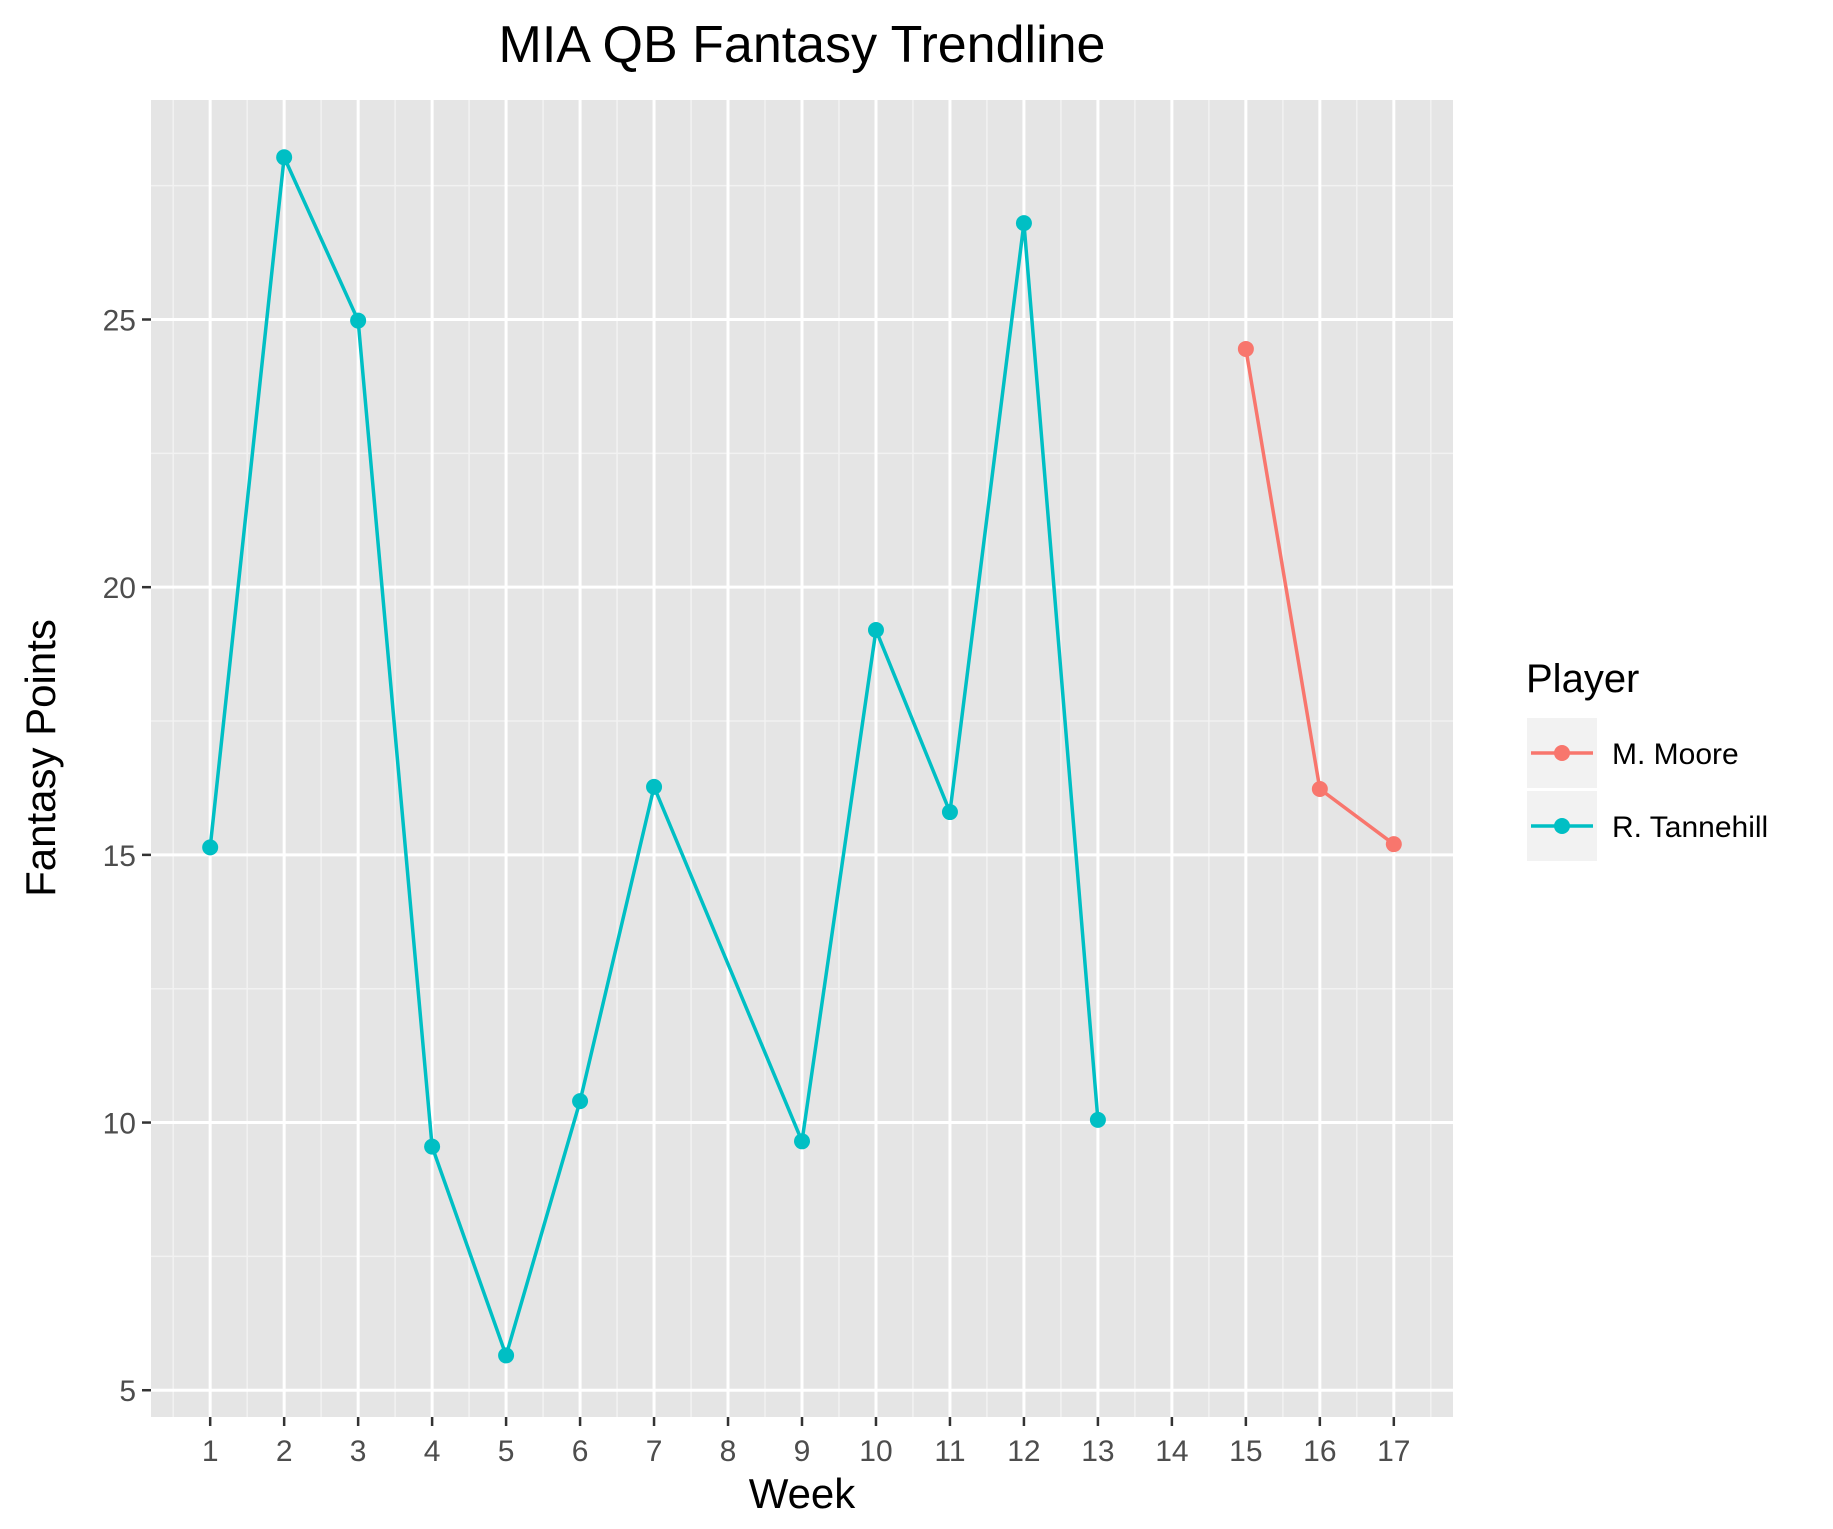  What do you see at coordinates (1582, 679) in the screenshot?
I see `legend-title: Player` at bounding box center [1582, 679].